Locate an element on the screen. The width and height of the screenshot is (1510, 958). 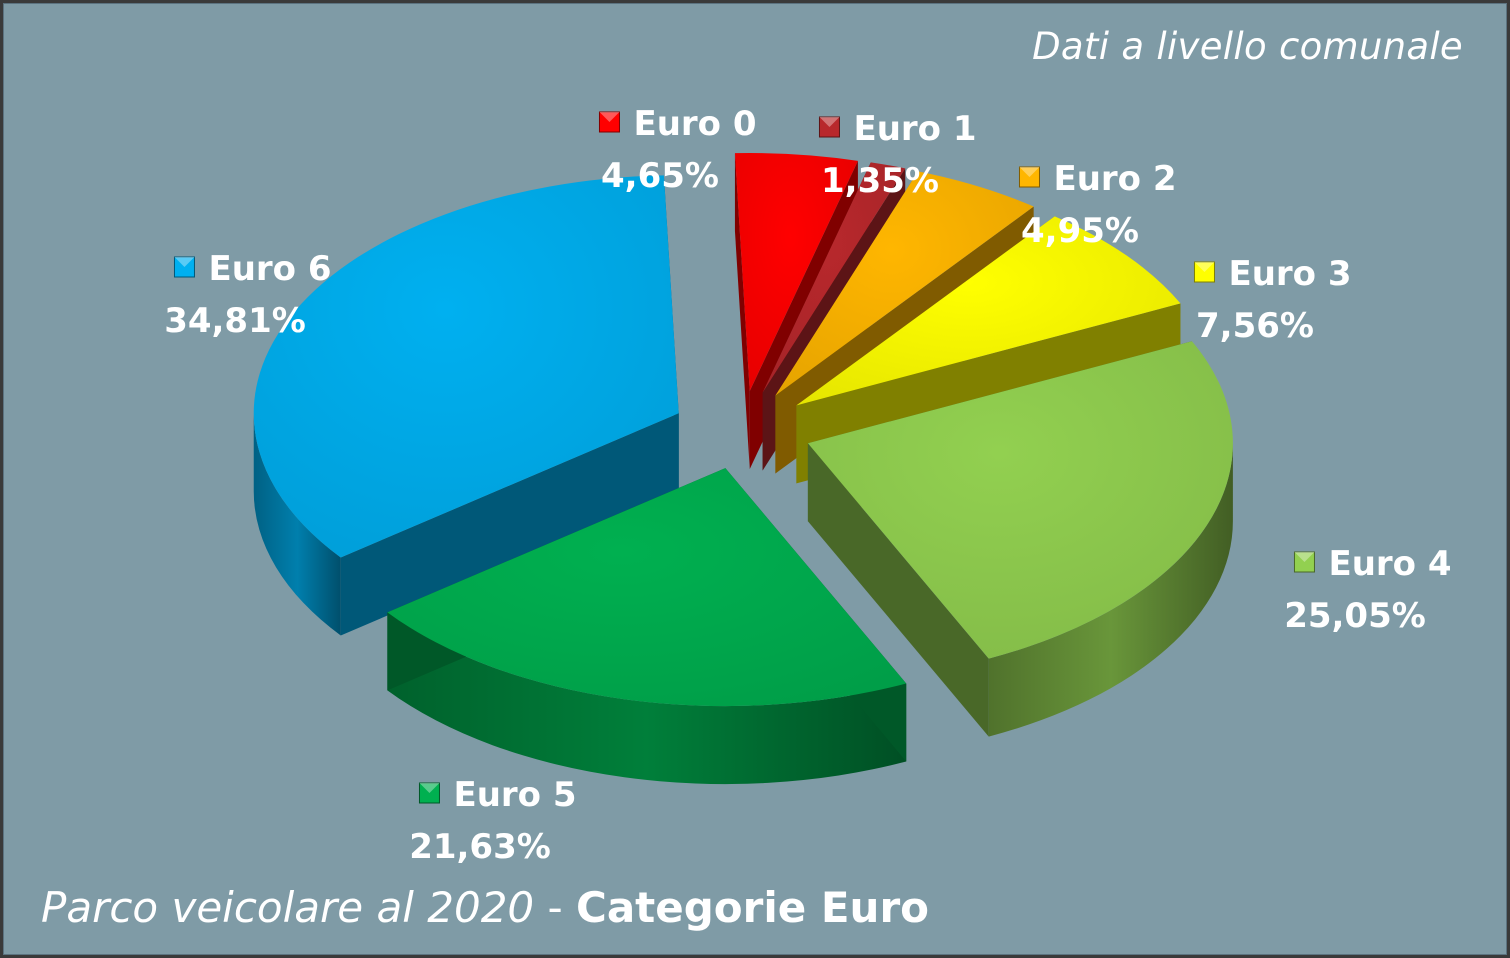
pie-label-1: Euro 1 1,35% is located at coordinates (897, 155).